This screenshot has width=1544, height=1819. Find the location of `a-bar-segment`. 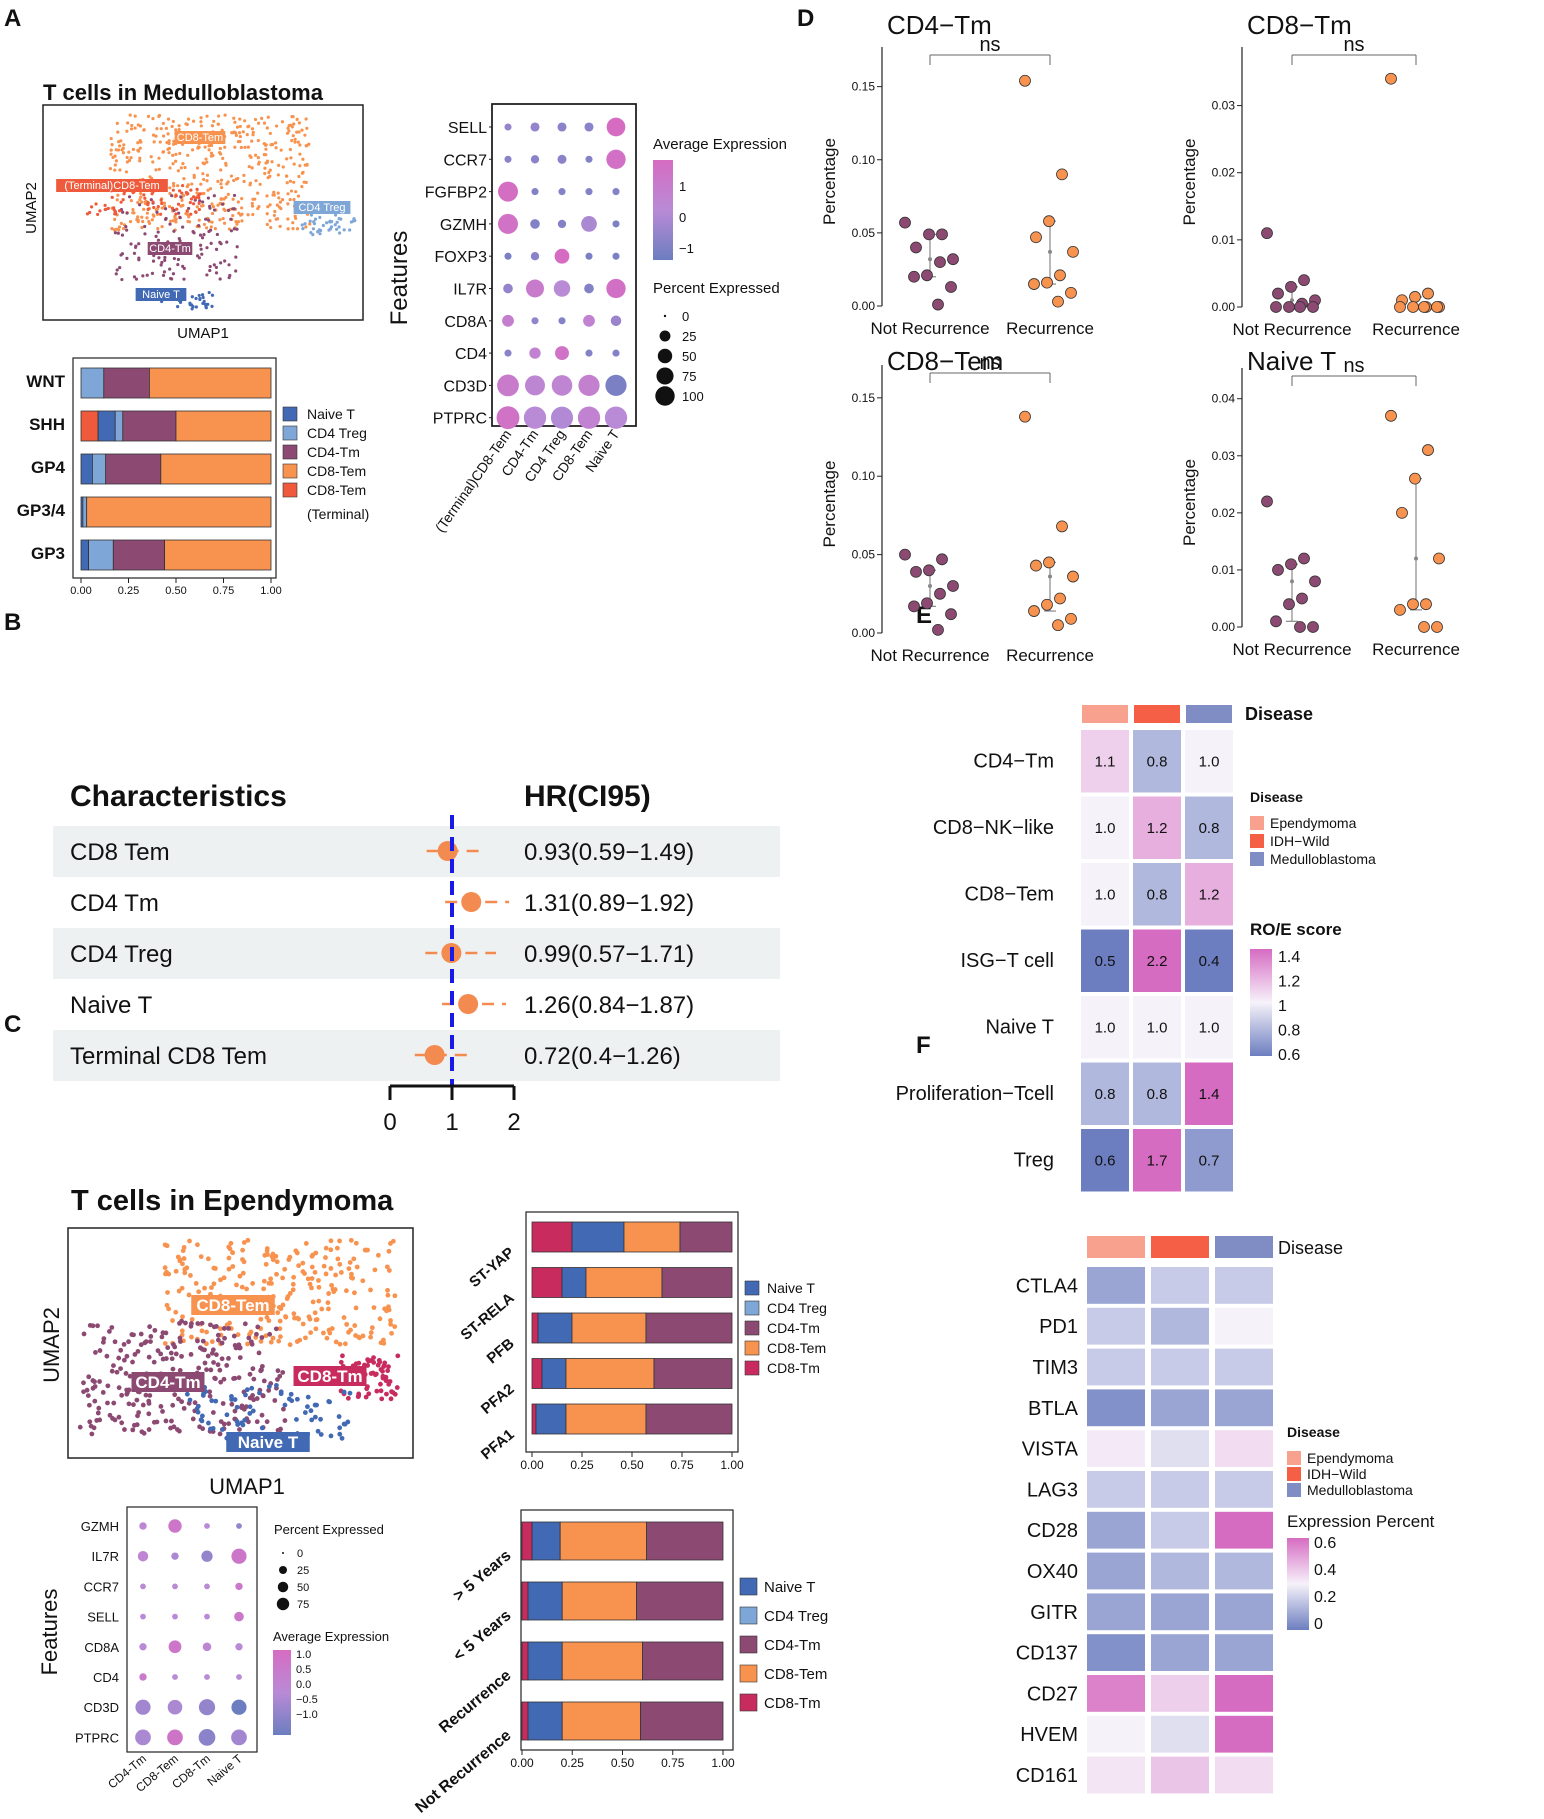

a-bar-segment is located at coordinates (139, 555).